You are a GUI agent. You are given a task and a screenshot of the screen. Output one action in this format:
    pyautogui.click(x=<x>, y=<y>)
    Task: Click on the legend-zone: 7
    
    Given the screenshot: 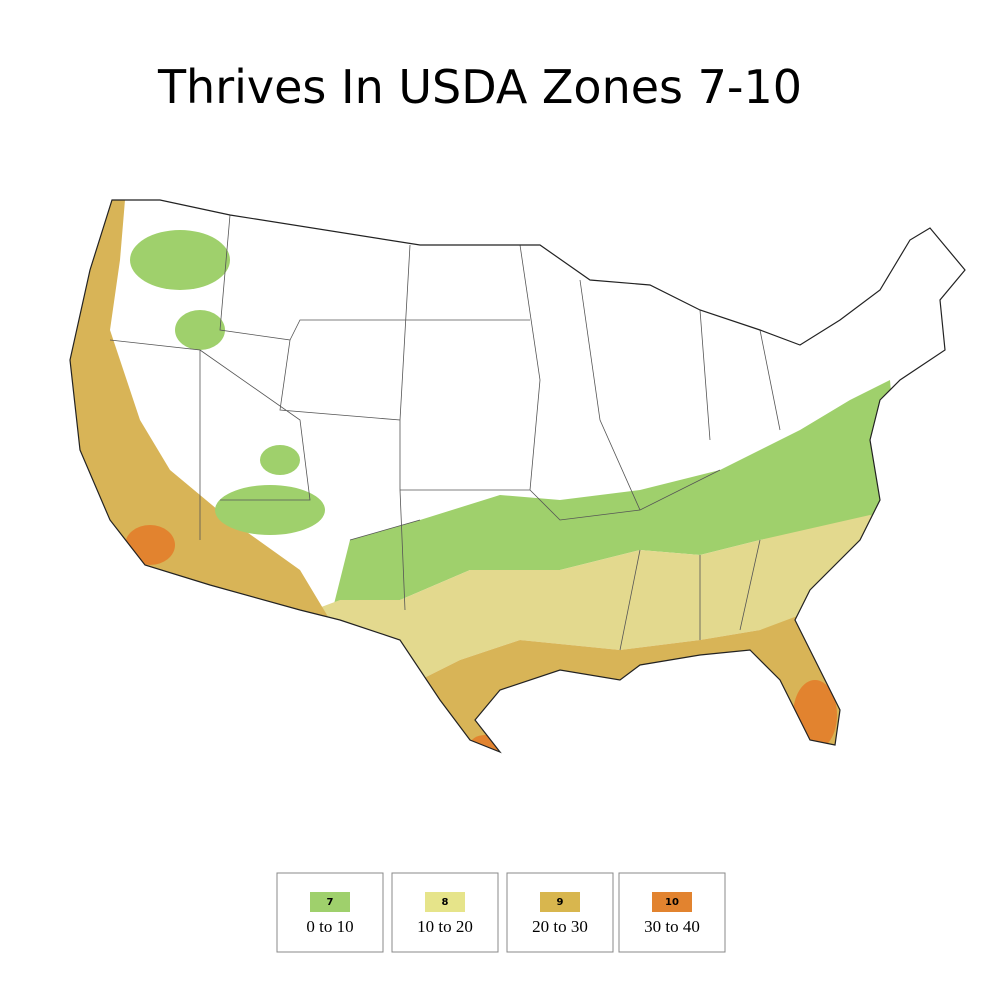 What is the action you would take?
    pyautogui.click(x=330, y=902)
    